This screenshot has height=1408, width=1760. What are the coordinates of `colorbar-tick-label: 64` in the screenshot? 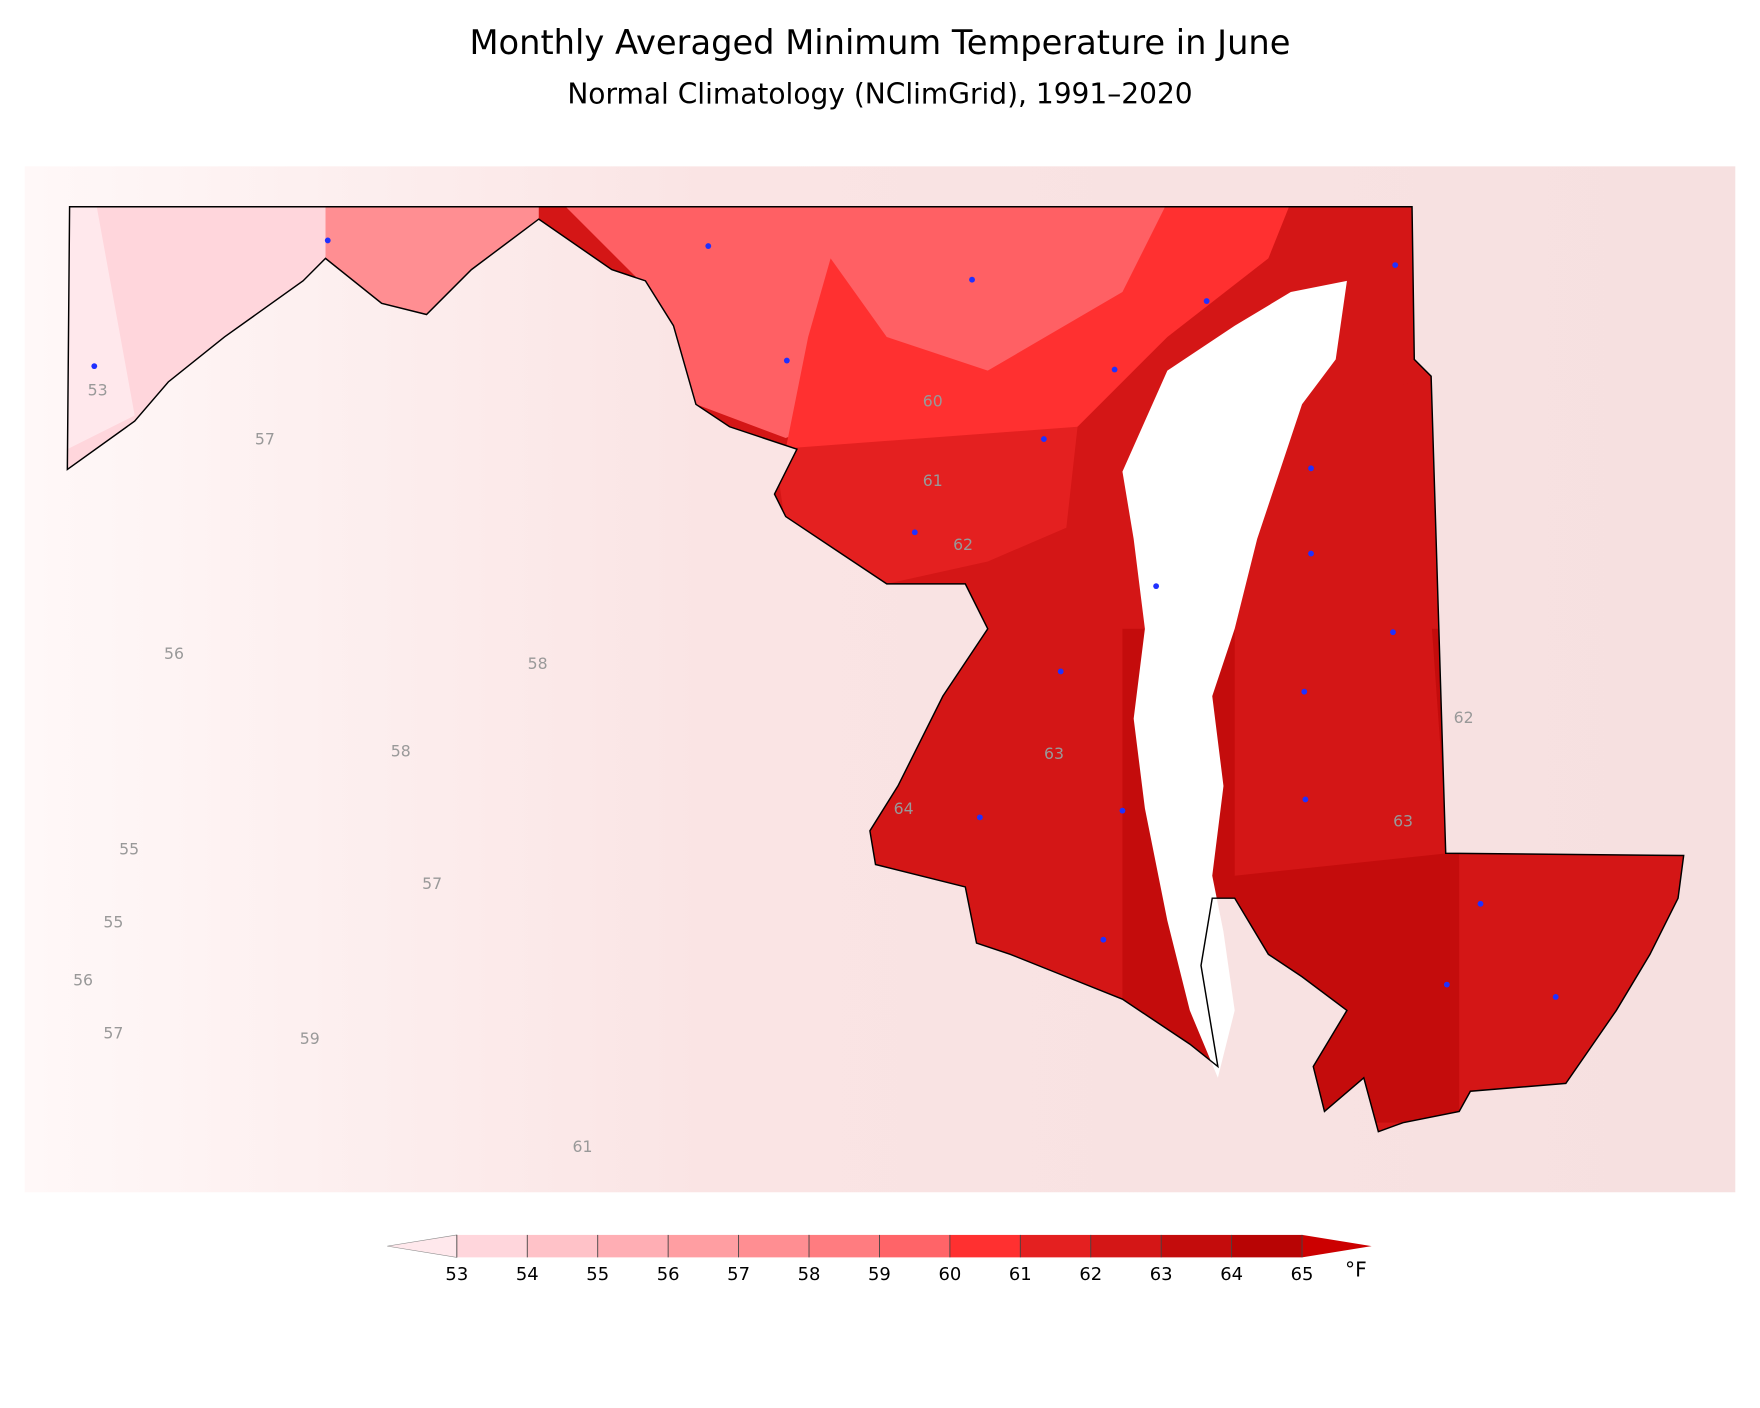 It's located at (1231, 1274).